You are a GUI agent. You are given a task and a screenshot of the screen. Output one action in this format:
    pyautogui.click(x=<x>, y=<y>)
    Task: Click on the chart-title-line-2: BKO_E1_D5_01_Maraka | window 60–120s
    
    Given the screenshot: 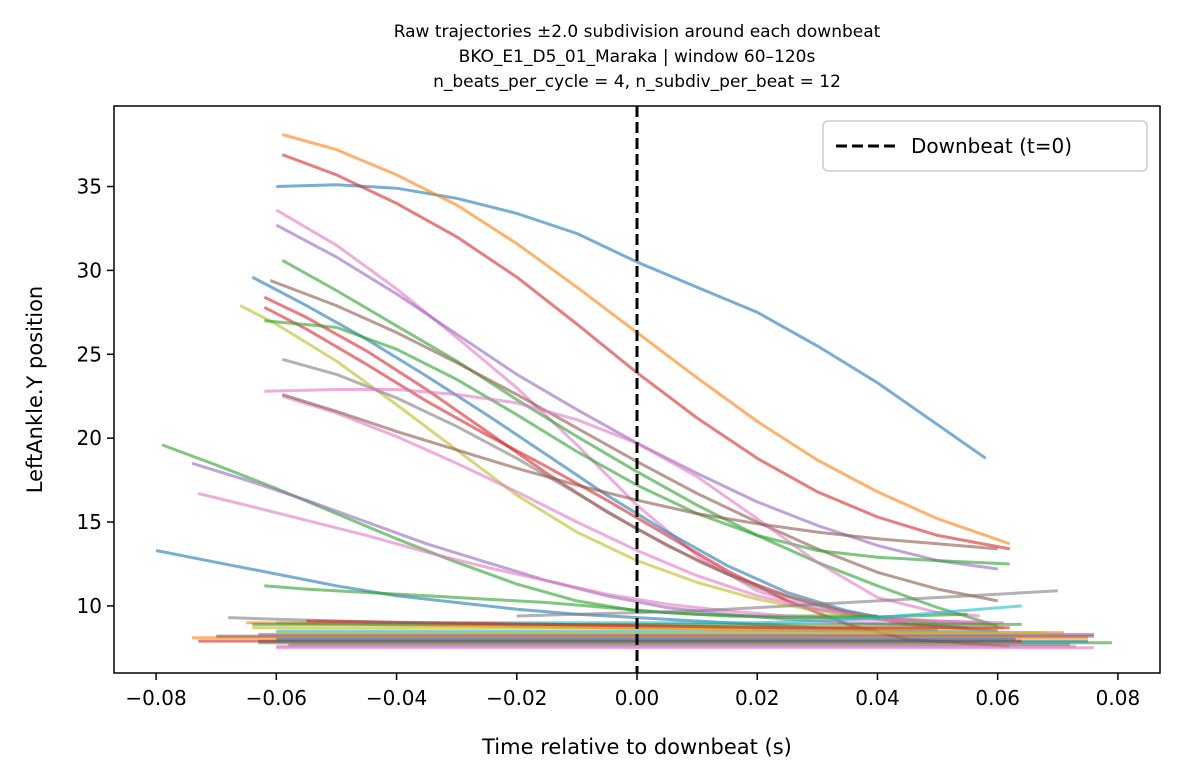 What is the action you would take?
    pyautogui.click(x=637, y=57)
    